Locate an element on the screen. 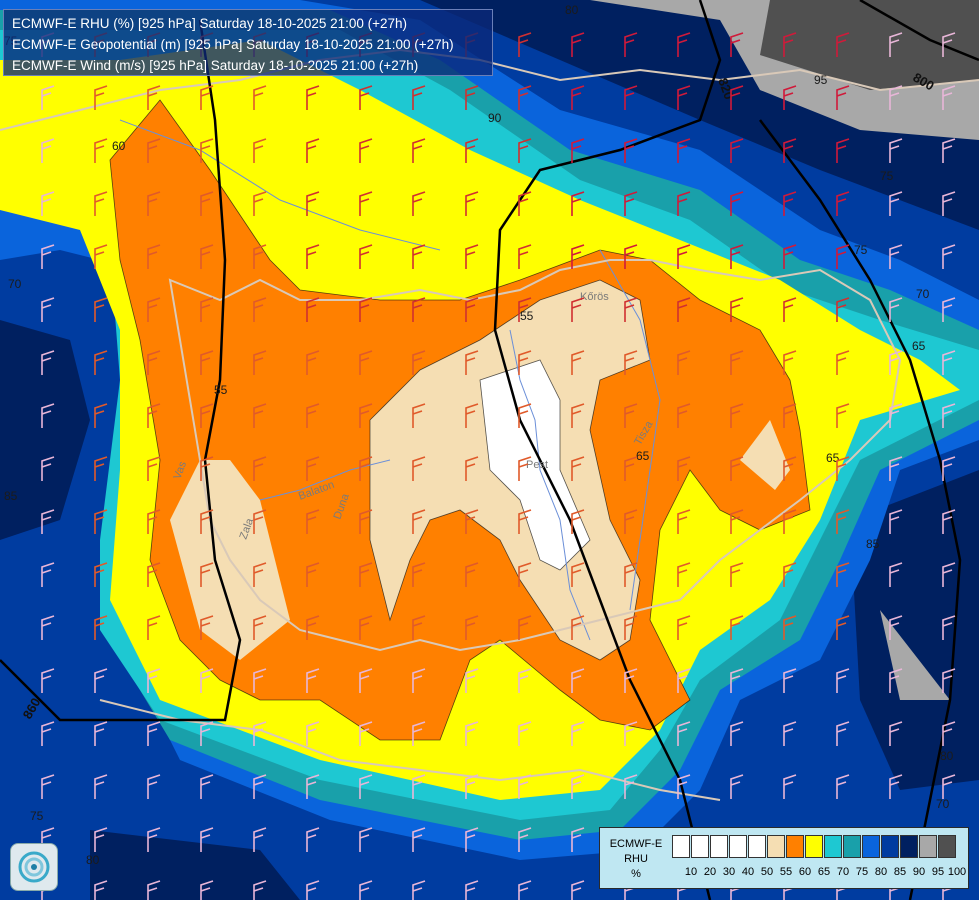  contour-label: 95 is located at coordinates (821, 80).